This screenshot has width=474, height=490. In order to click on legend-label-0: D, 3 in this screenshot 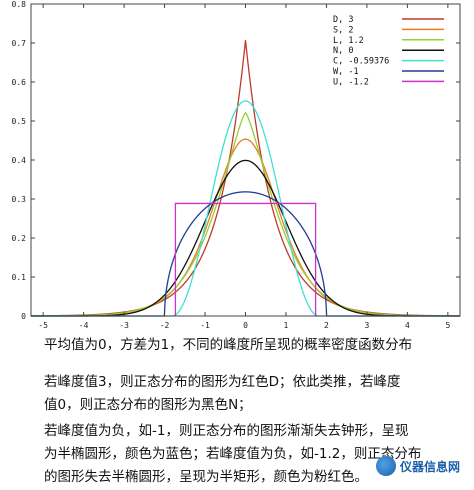, I will do `click(343, 20)`.